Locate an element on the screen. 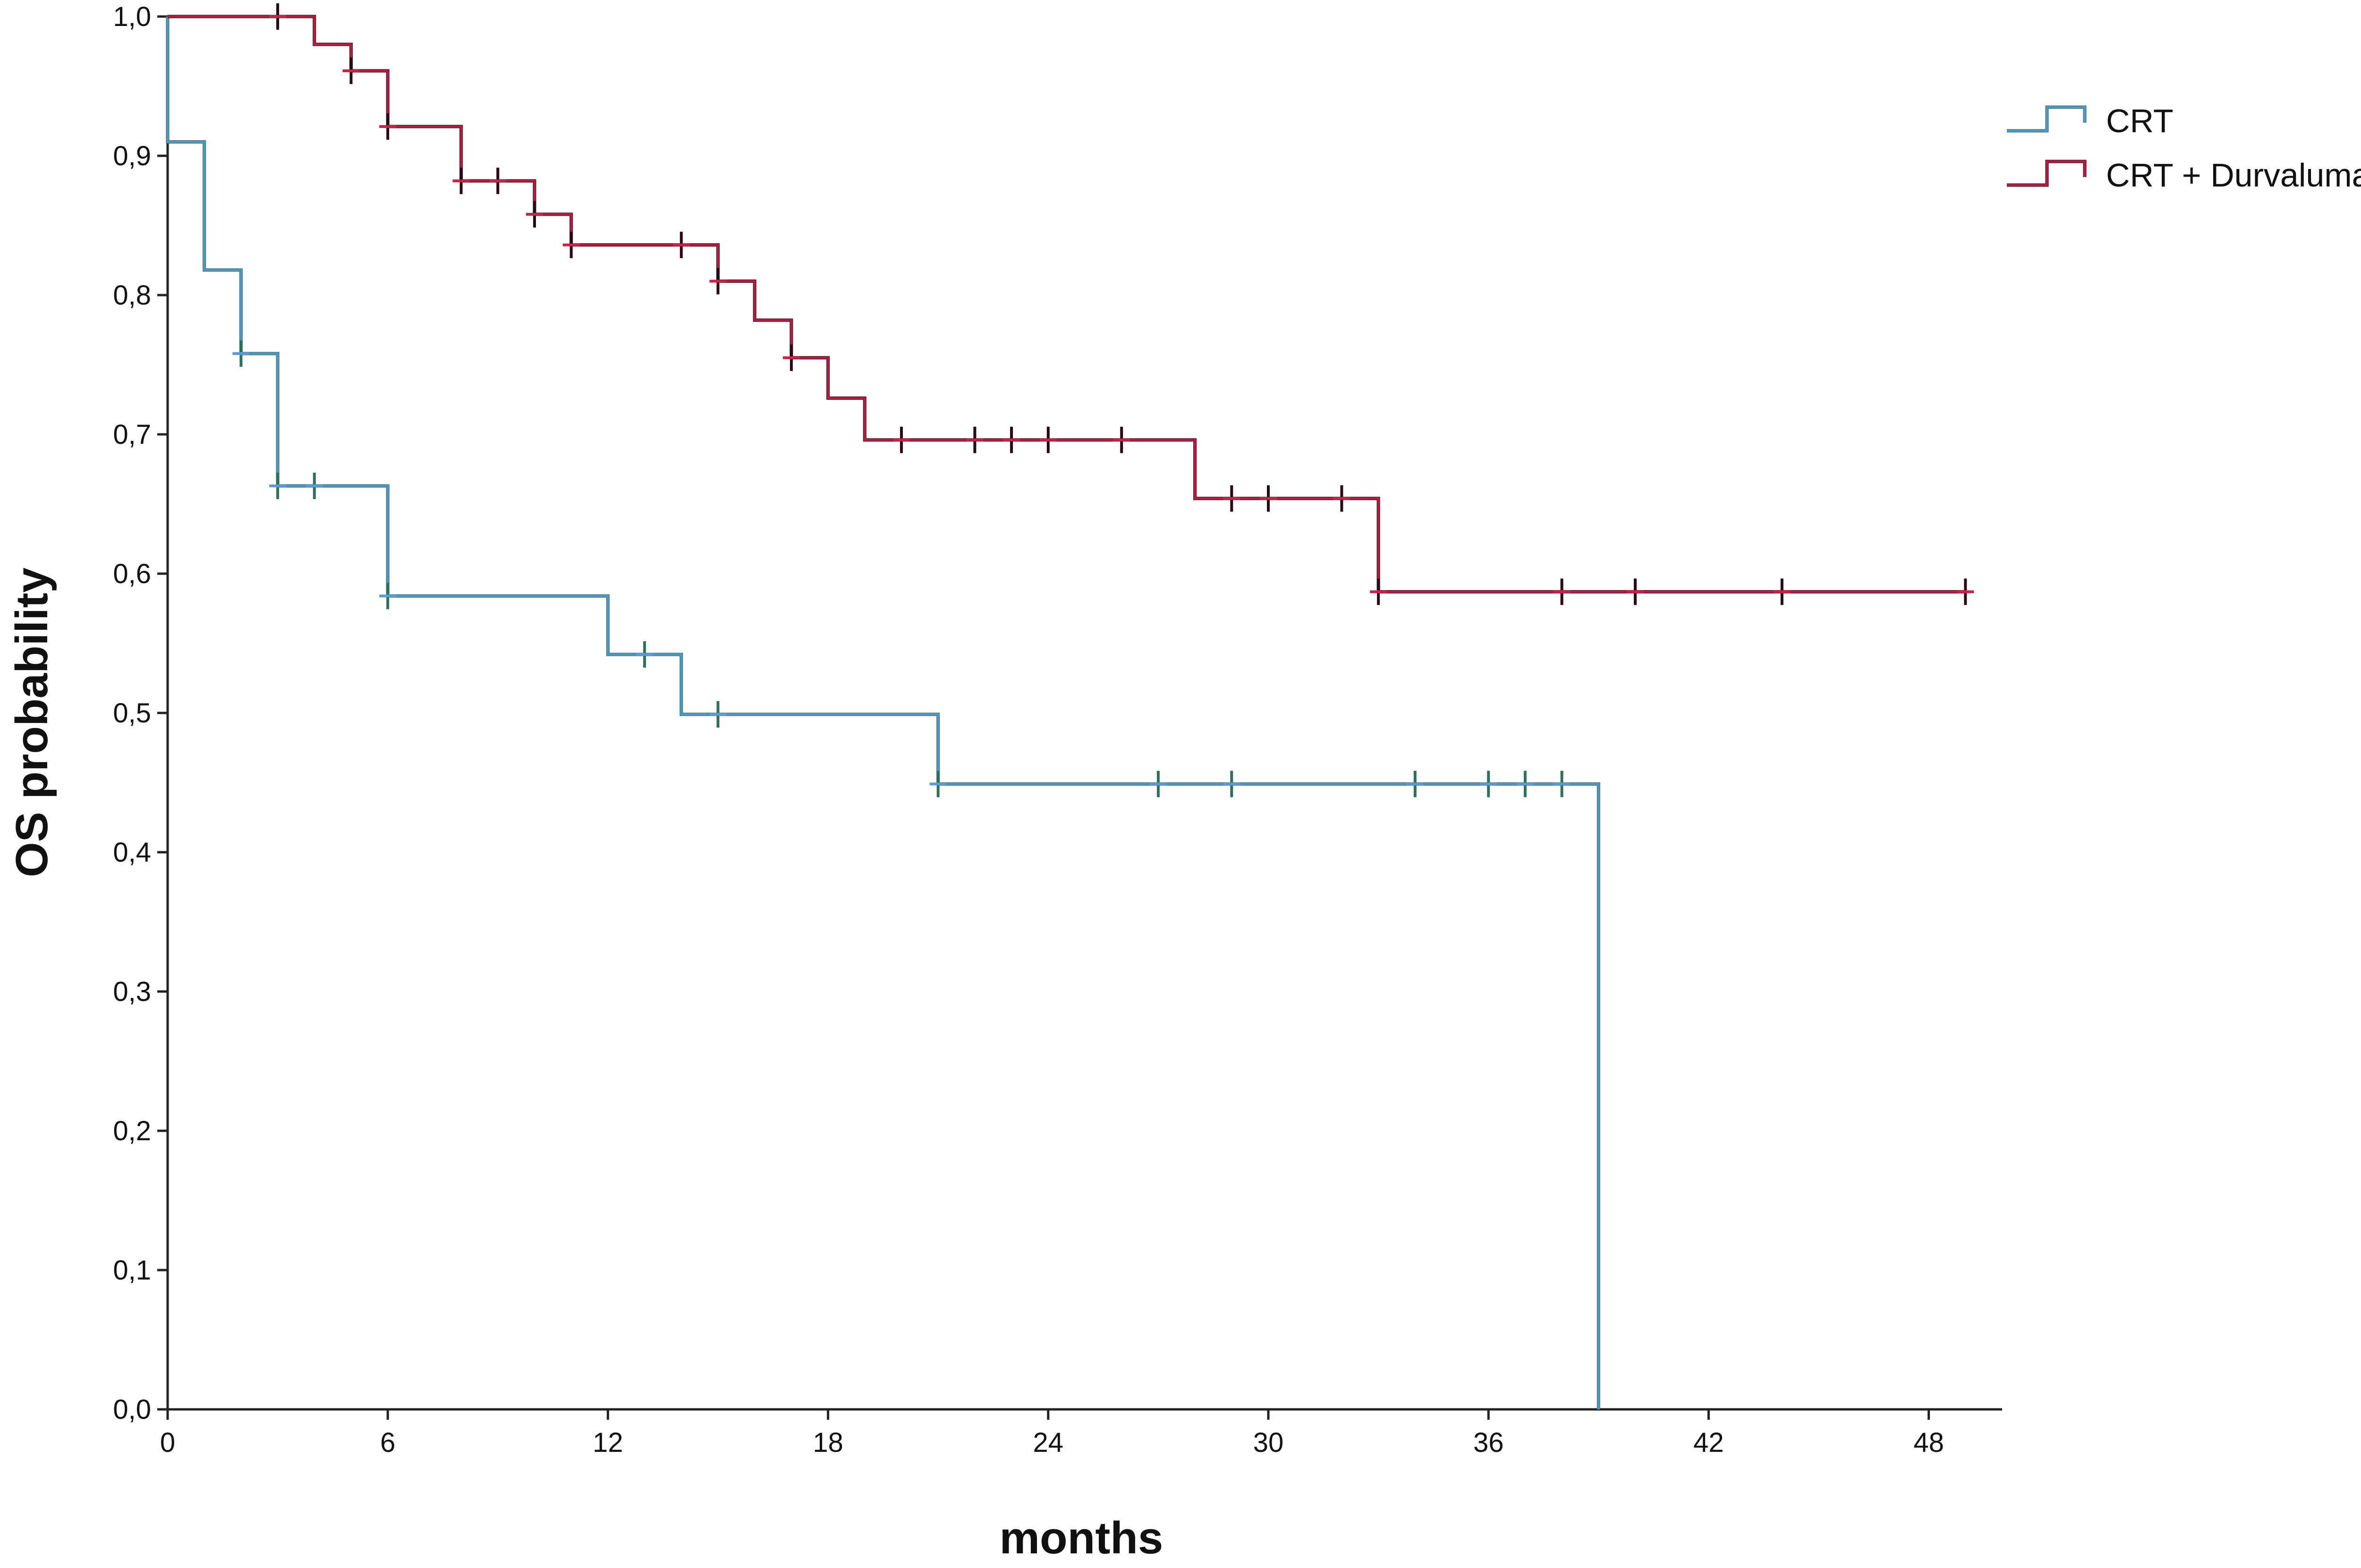 This screenshot has width=2361, height=1568. y-tick-label: 0,4 is located at coordinates (132, 852).